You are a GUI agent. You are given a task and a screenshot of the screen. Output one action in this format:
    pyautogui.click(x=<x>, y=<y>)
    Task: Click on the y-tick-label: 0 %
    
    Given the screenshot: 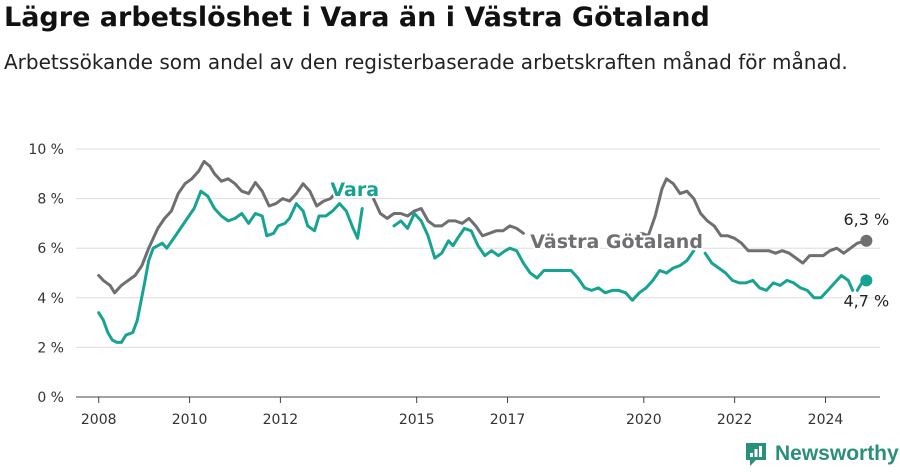 What is the action you would take?
    pyautogui.click(x=50, y=398)
    